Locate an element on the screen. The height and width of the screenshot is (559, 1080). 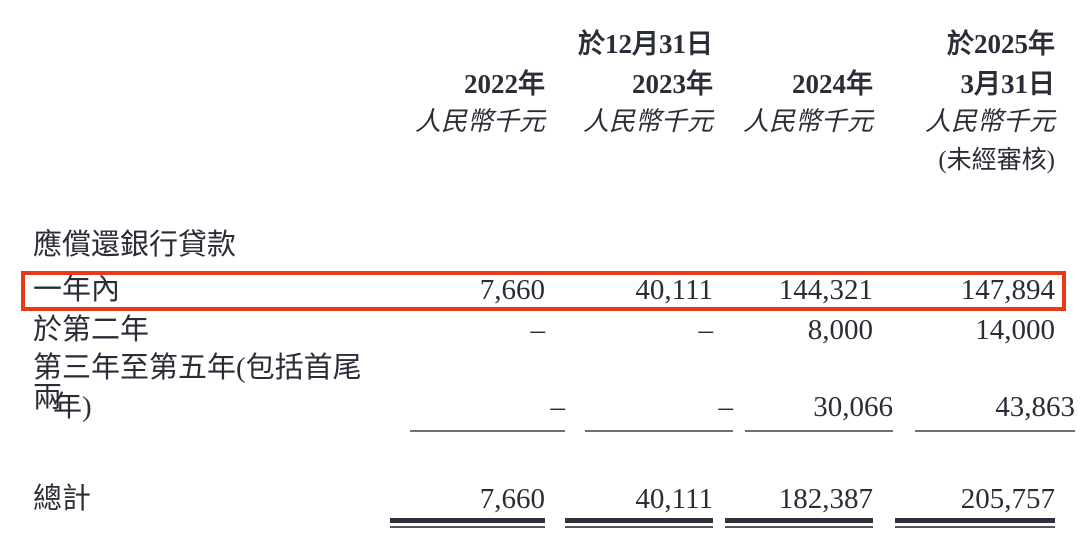
row-label-line2: 年) is located at coordinates (72, 407).